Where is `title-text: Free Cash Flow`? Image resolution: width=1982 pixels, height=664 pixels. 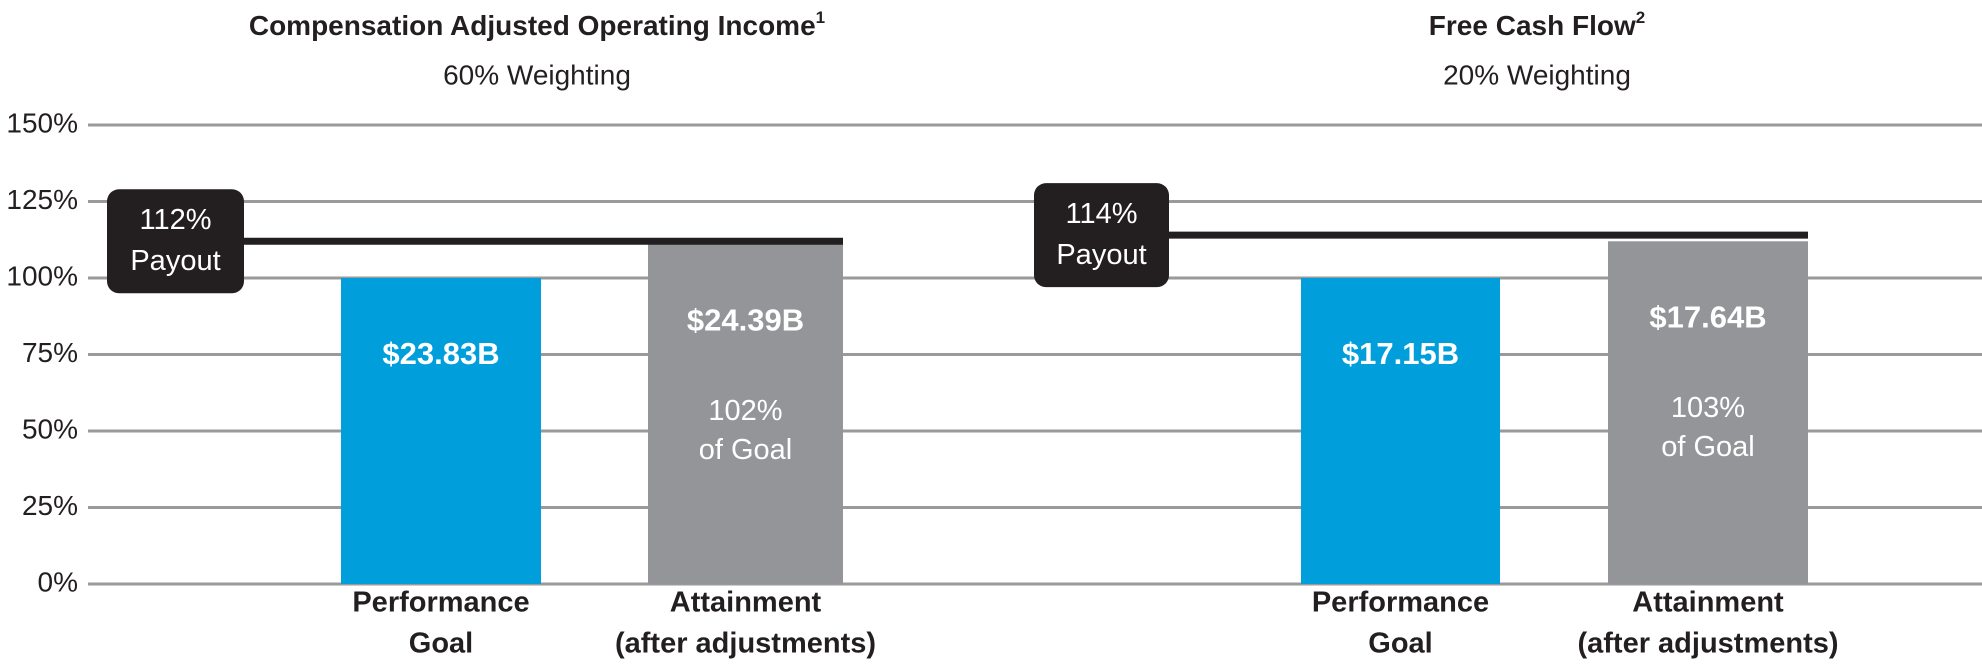 title-text: Free Cash Flow is located at coordinates (1532, 25).